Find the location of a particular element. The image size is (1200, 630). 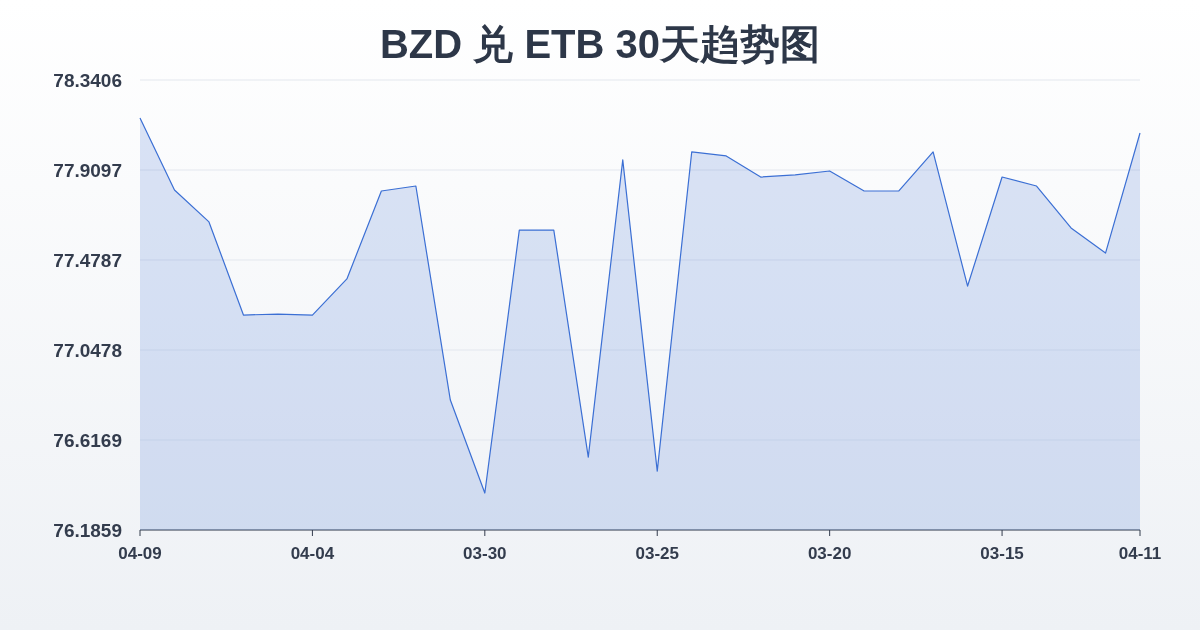

y-tick-label: 76.1859 is located at coordinates (87, 530).